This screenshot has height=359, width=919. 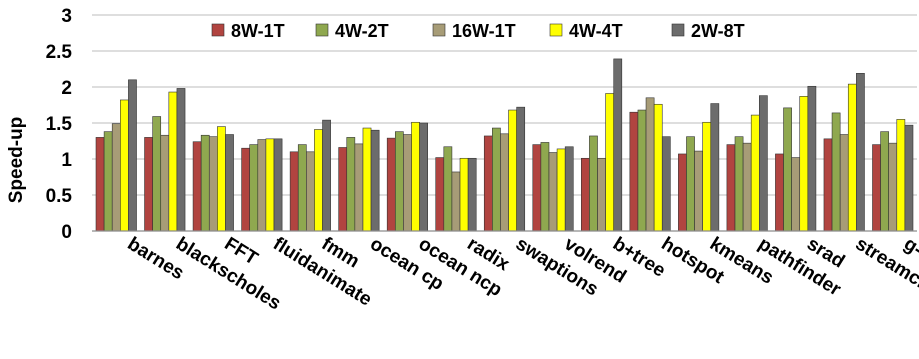 I want to click on bar-16w-1t-barnes, so click(x=116, y=177).